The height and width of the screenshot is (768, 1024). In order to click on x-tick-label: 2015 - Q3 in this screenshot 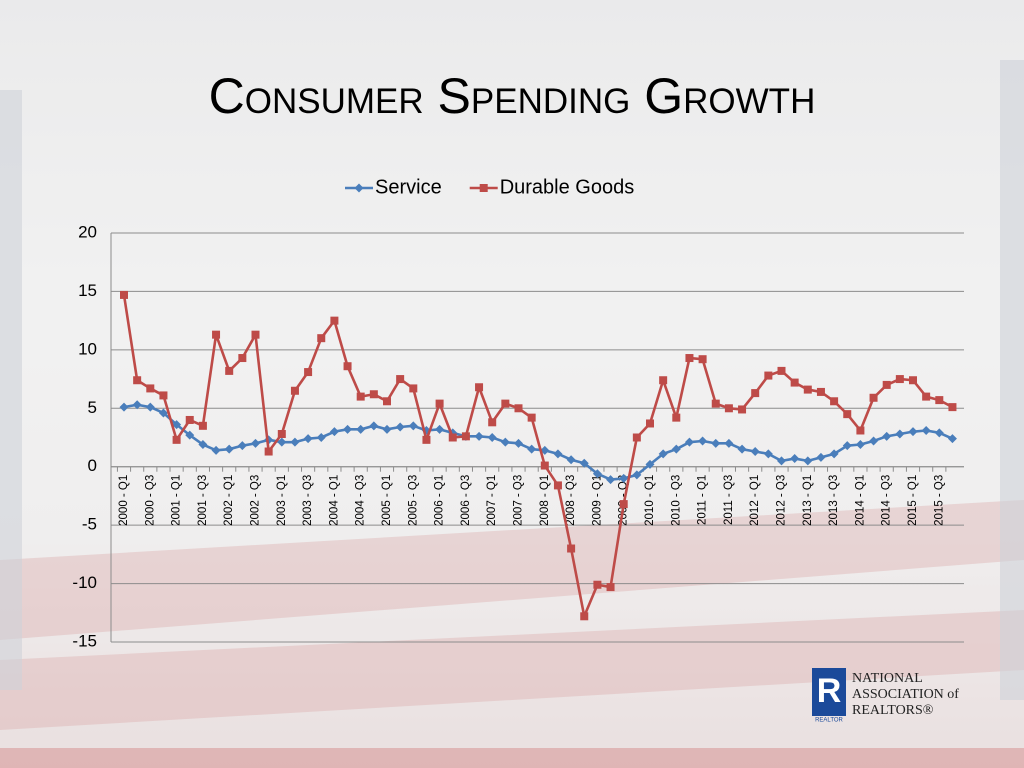, I will do `click(939, 500)`.